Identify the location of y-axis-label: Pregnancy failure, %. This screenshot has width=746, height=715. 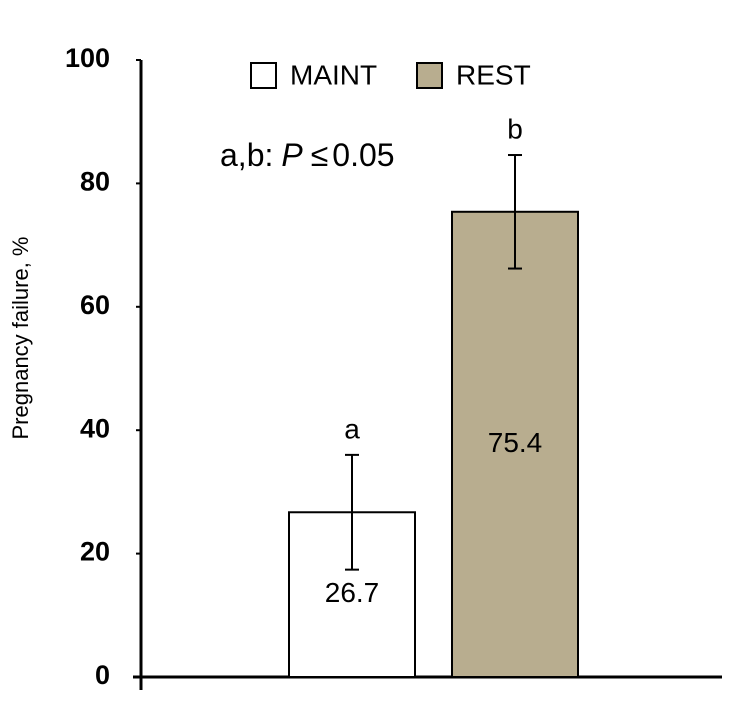
(20, 338).